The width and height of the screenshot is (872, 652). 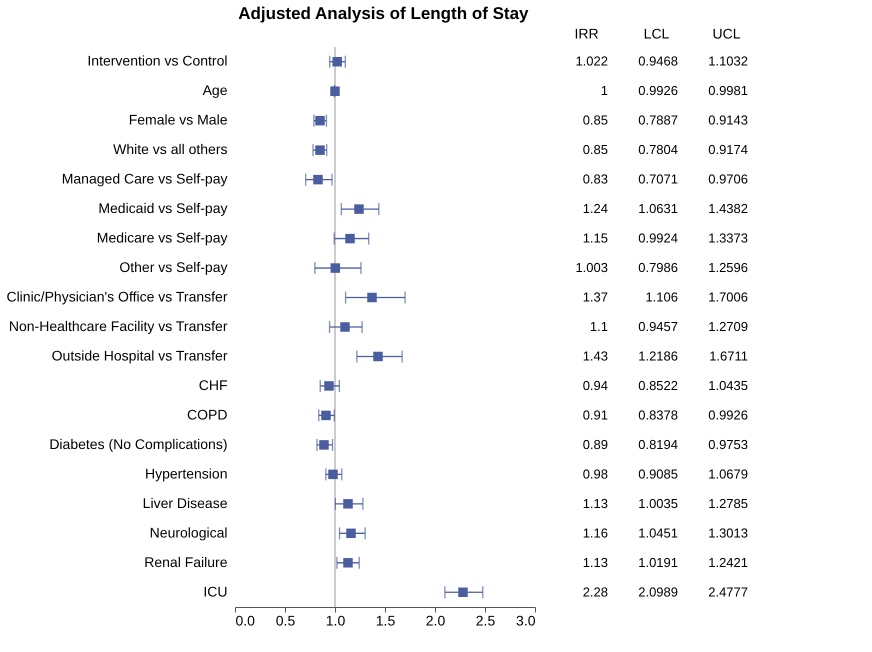 What do you see at coordinates (658, 444) in the screenshot?
I see `text: 0.8194` at bounding box center [658, 444].